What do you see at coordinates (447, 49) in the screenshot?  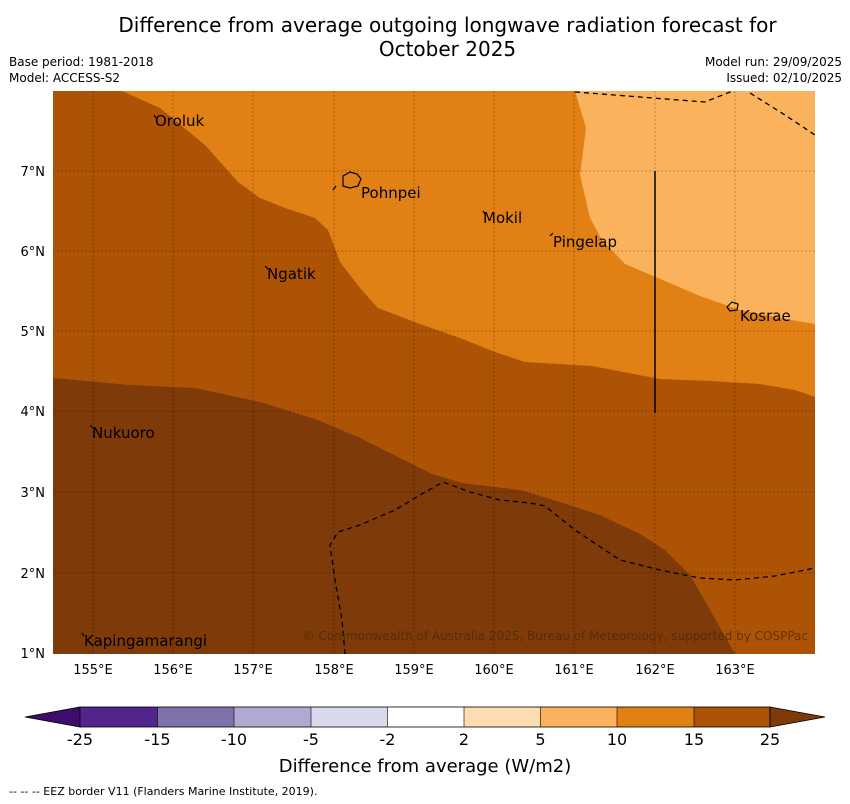 I see `title-line-2: October 2025` at bounding box center [447, 49].